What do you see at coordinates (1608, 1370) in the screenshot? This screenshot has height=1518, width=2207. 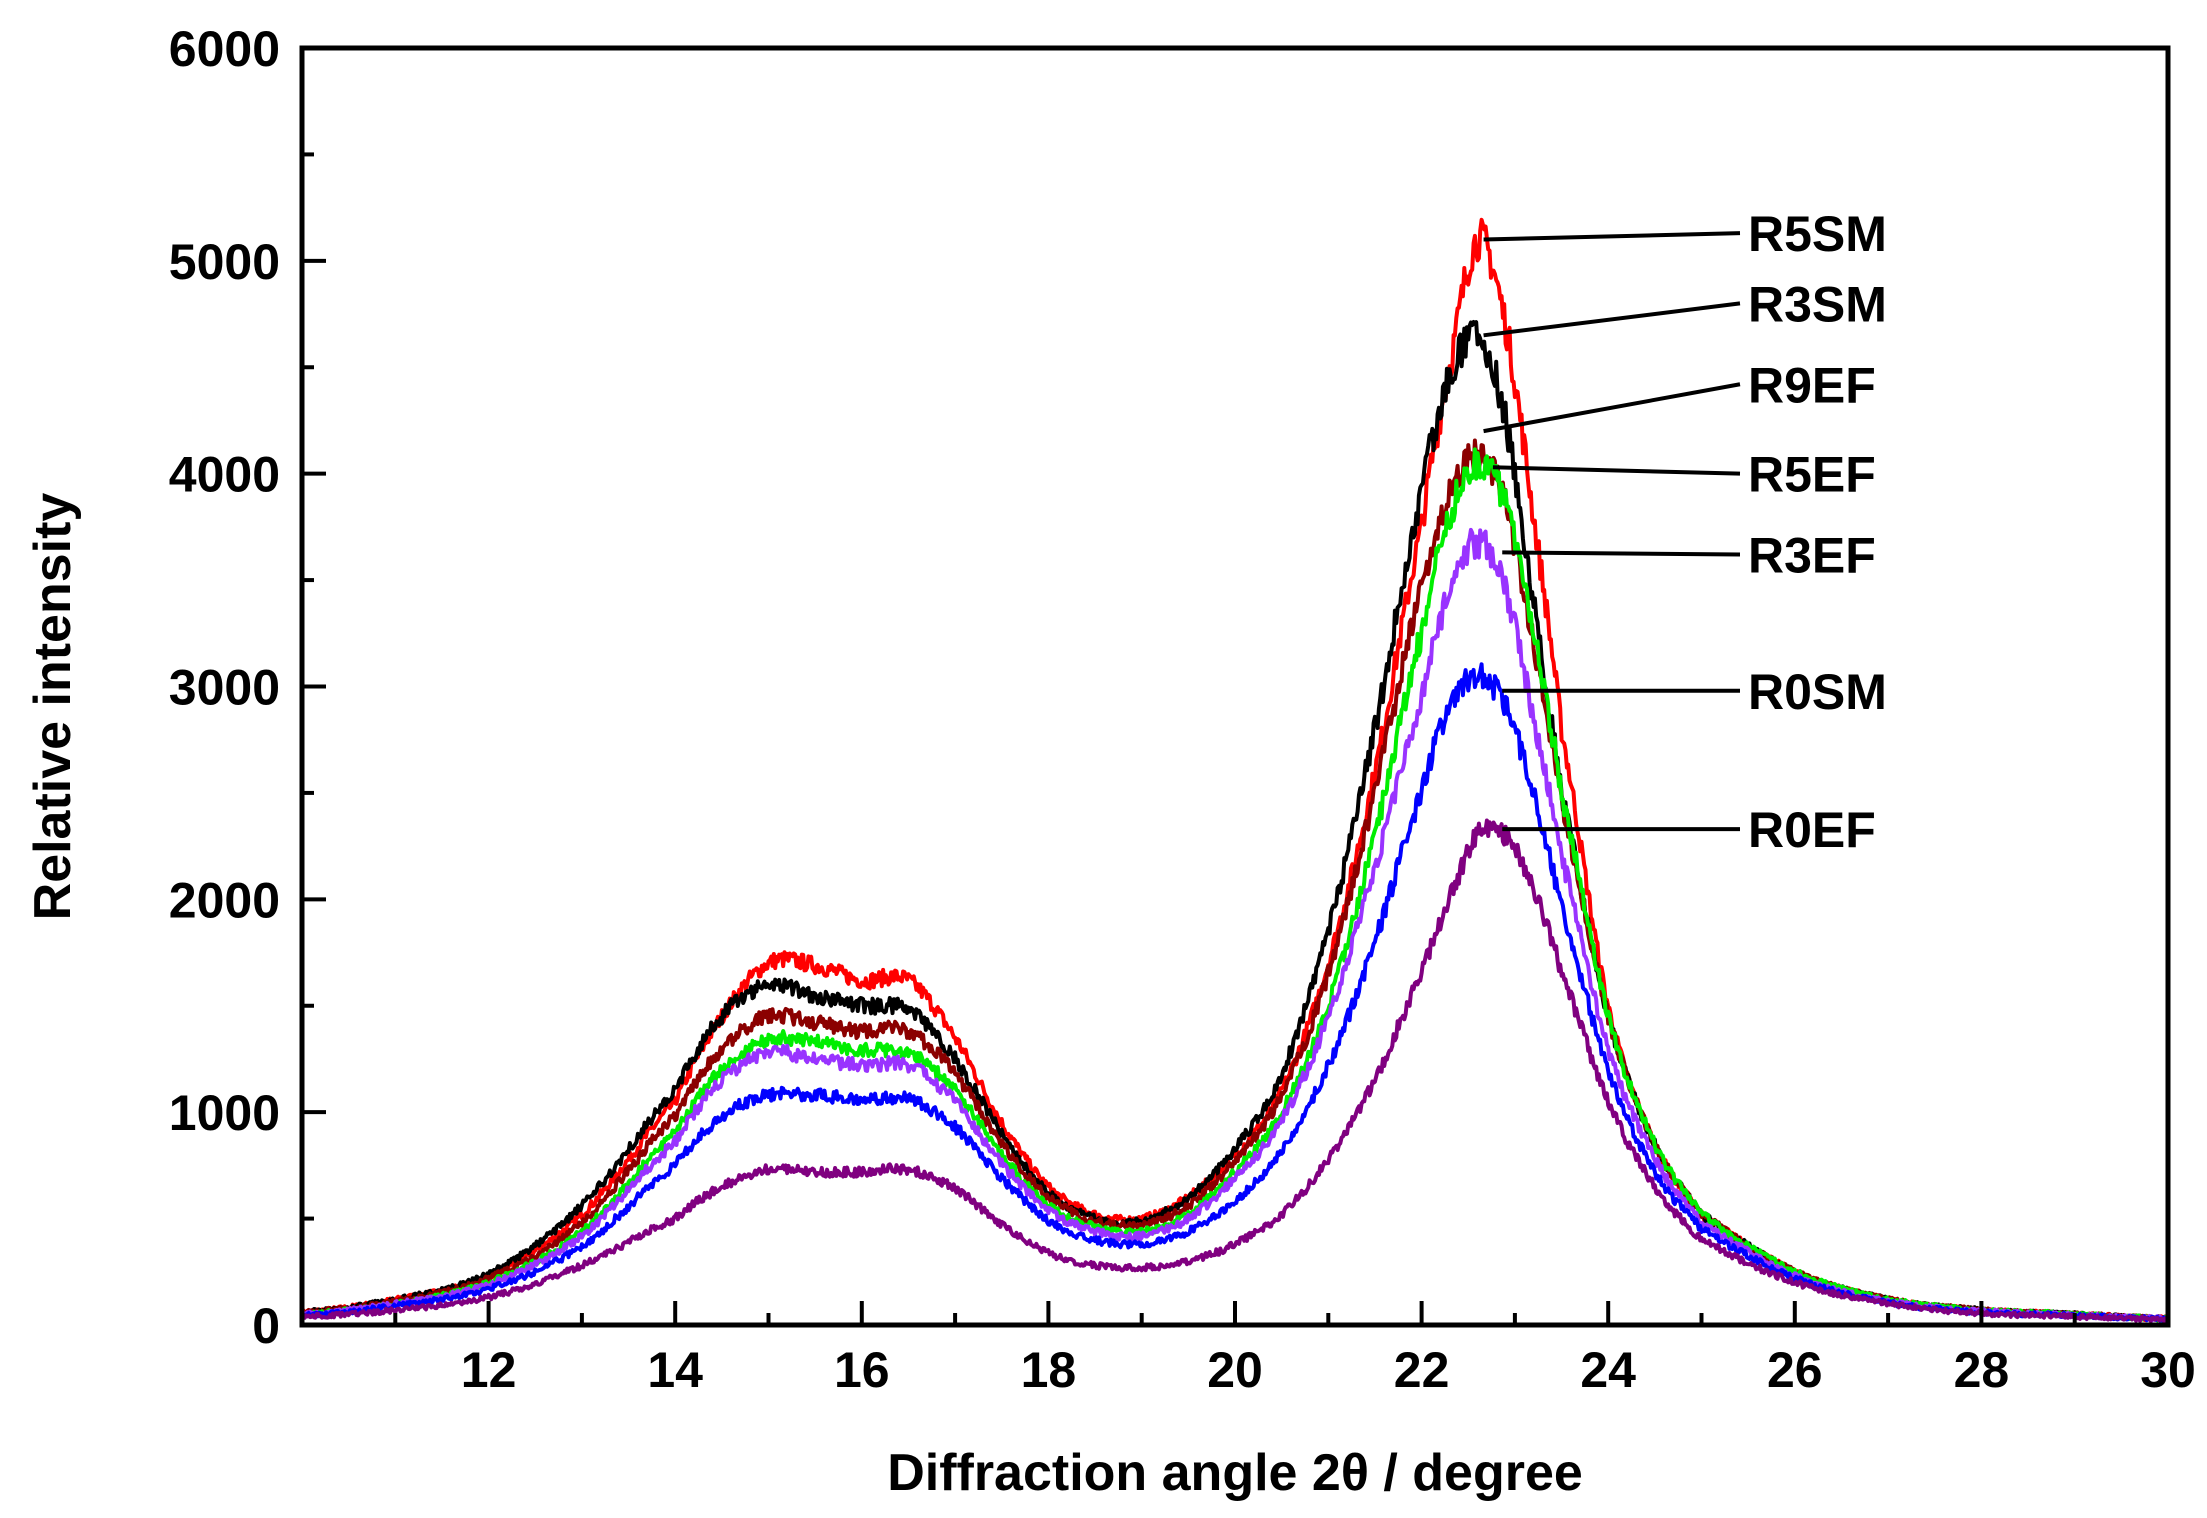 I see `x-tick-label: 24` at bounding box center [1608, 1370].